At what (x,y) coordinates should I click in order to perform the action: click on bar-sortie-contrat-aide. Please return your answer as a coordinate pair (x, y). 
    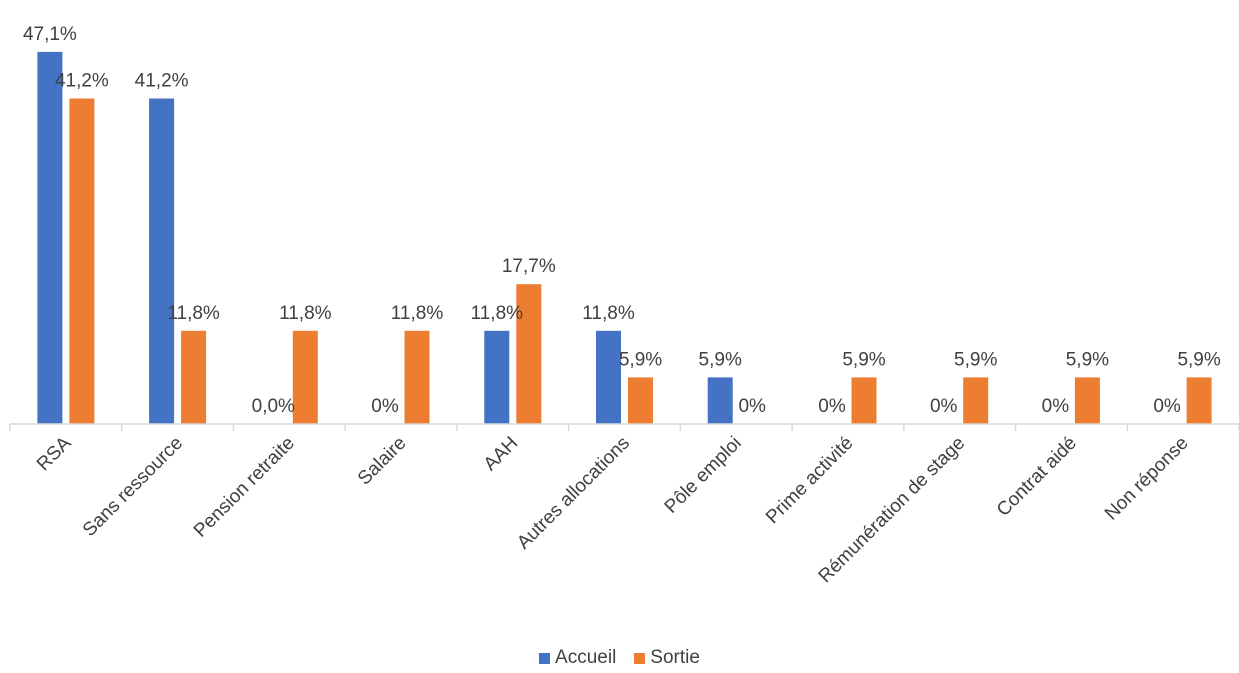
    Looking at the image, I should click on (1087, 400).